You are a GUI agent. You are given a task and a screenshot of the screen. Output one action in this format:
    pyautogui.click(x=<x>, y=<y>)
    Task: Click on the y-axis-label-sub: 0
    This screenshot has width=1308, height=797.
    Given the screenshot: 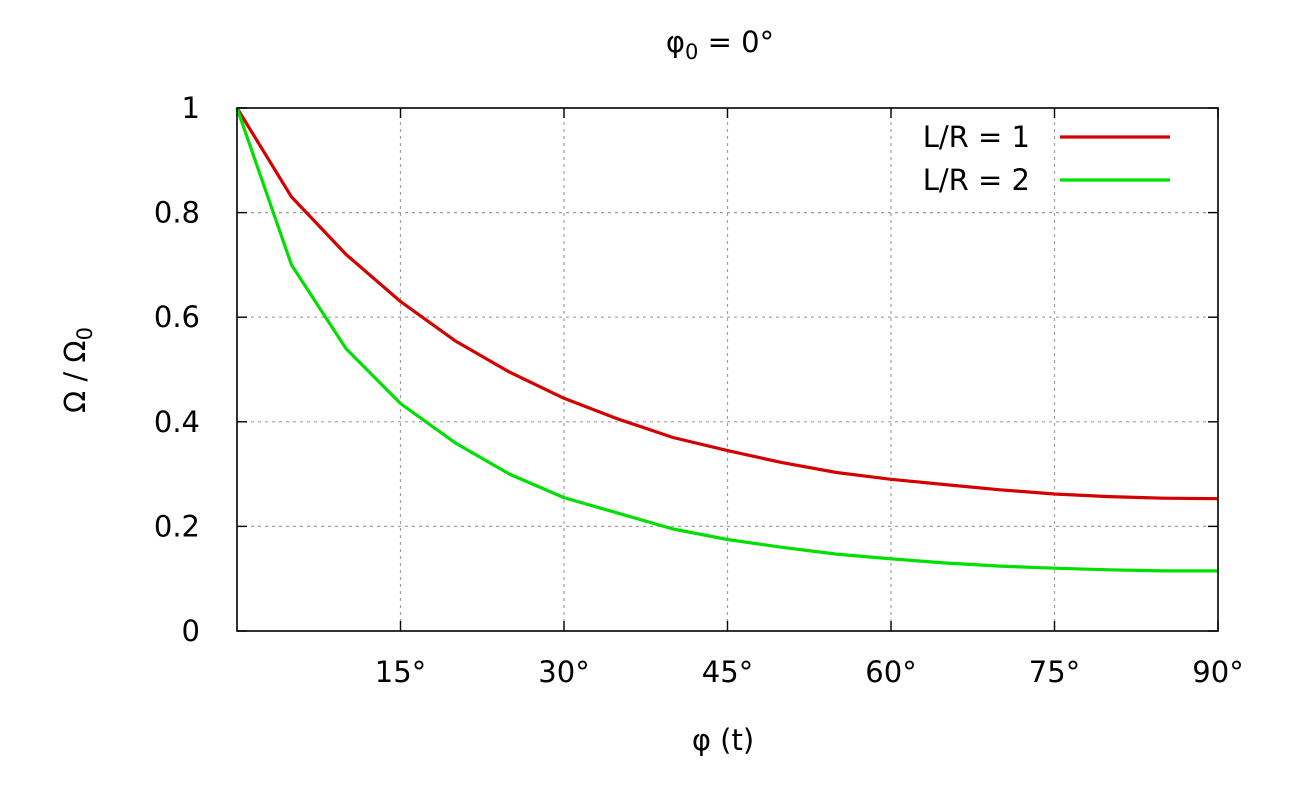 What is the action you would take?
    pyautogui.click(x=85, y=333)
    